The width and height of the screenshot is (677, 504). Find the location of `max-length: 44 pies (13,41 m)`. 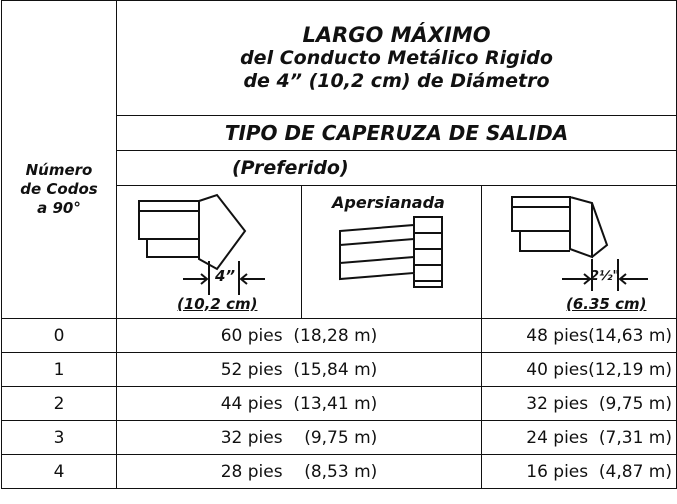

max-length: 44 pies (13,41 m) is located at coordinates (299, 403).